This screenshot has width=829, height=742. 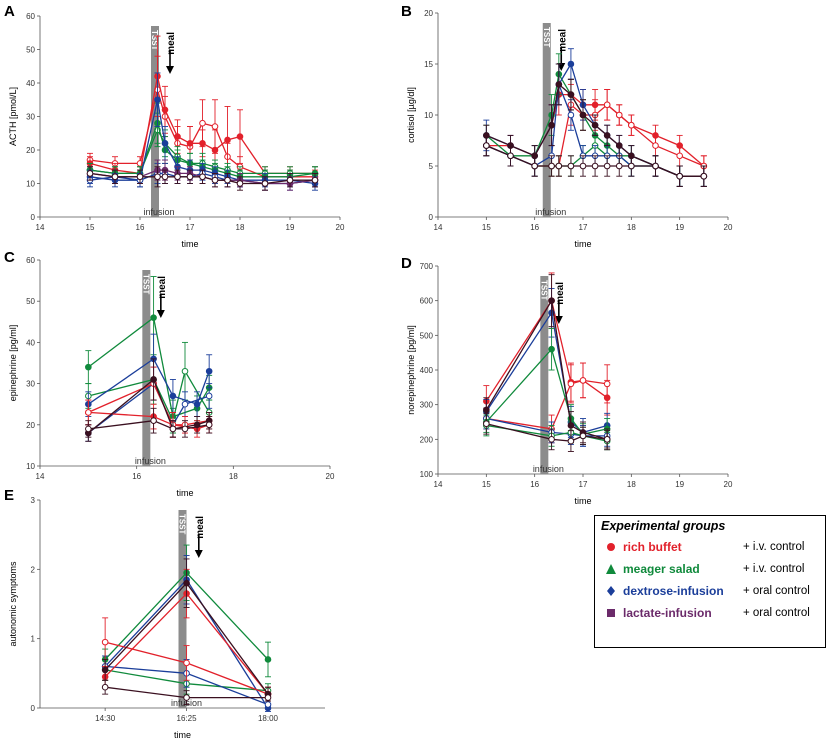 What do you see at coordinates (150, 461) in the screenshot?
I see `infusion-label: infusion` at bounding box center [150, 461].